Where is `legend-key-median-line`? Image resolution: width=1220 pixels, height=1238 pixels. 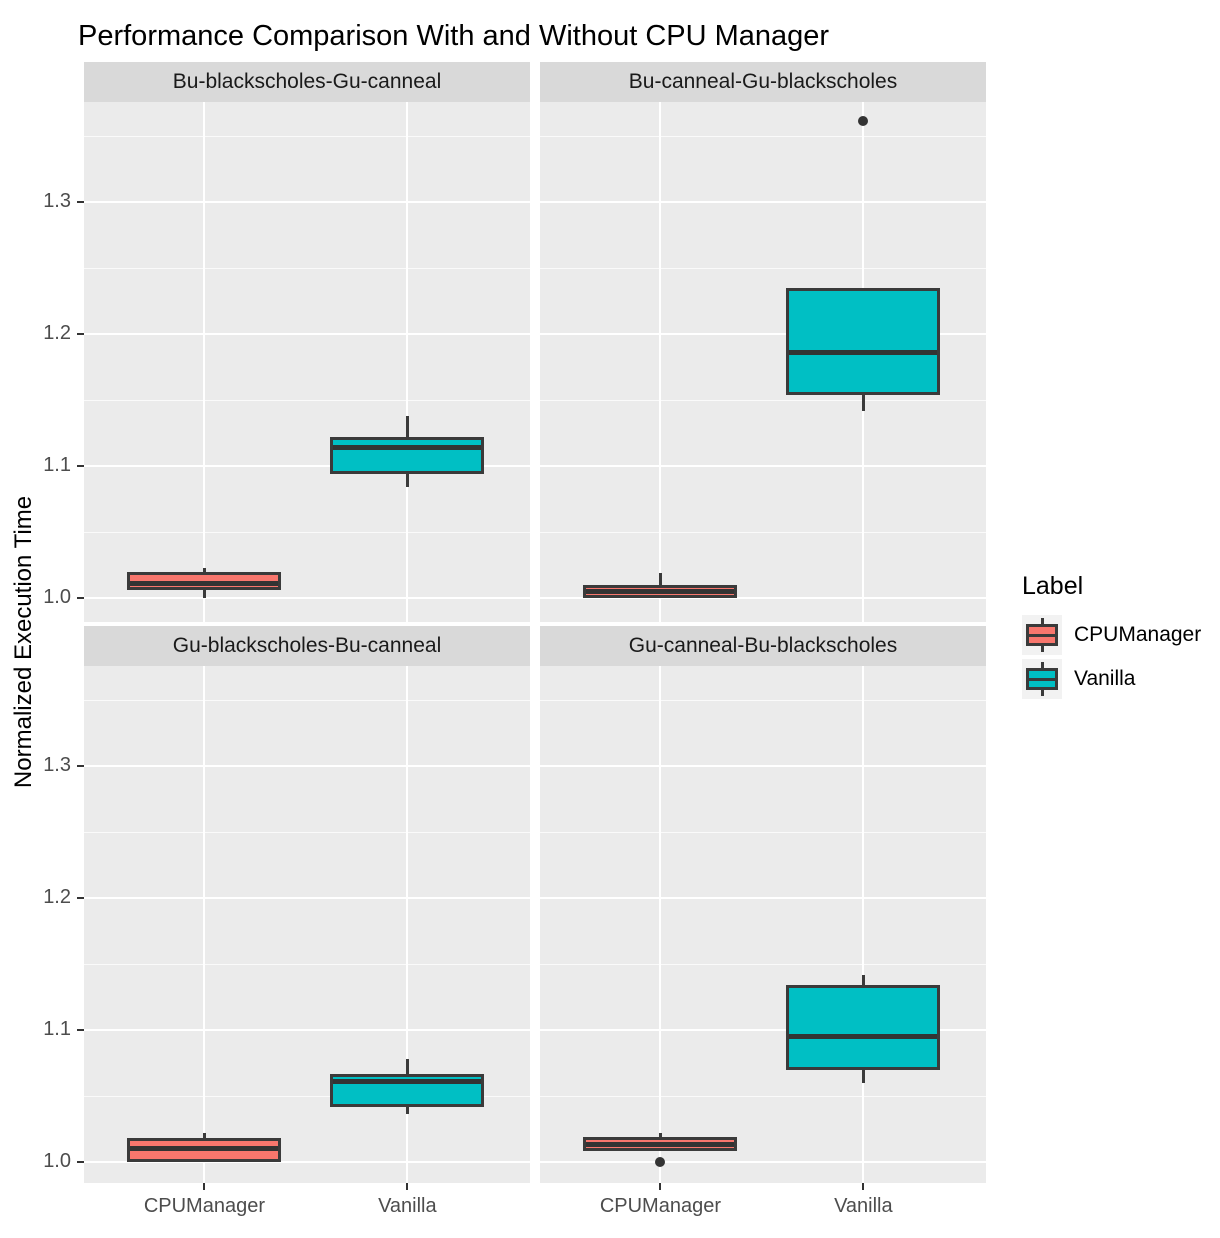 legend-key-median-line is located at coordinates (1042, 635).